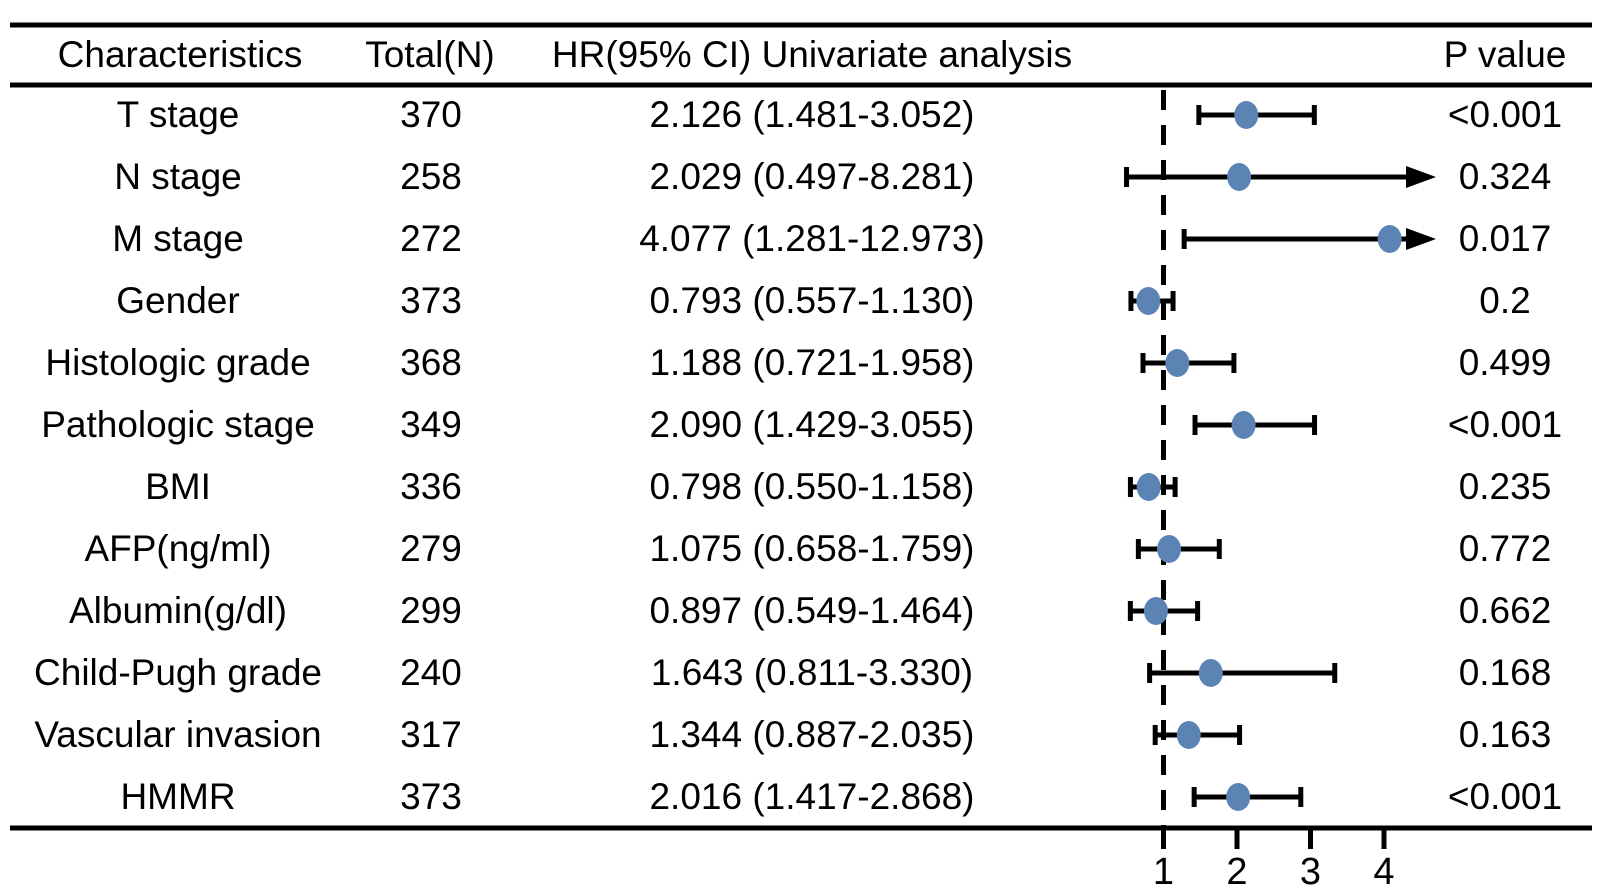 Image resolution: width=1600 pixels, height=889 pixels. What do you see at coordinates (812, 176) in the screenshot?
I see `row-hr-ci: 2.029 (0.497-8.281)` at bounding box center [812, 176].